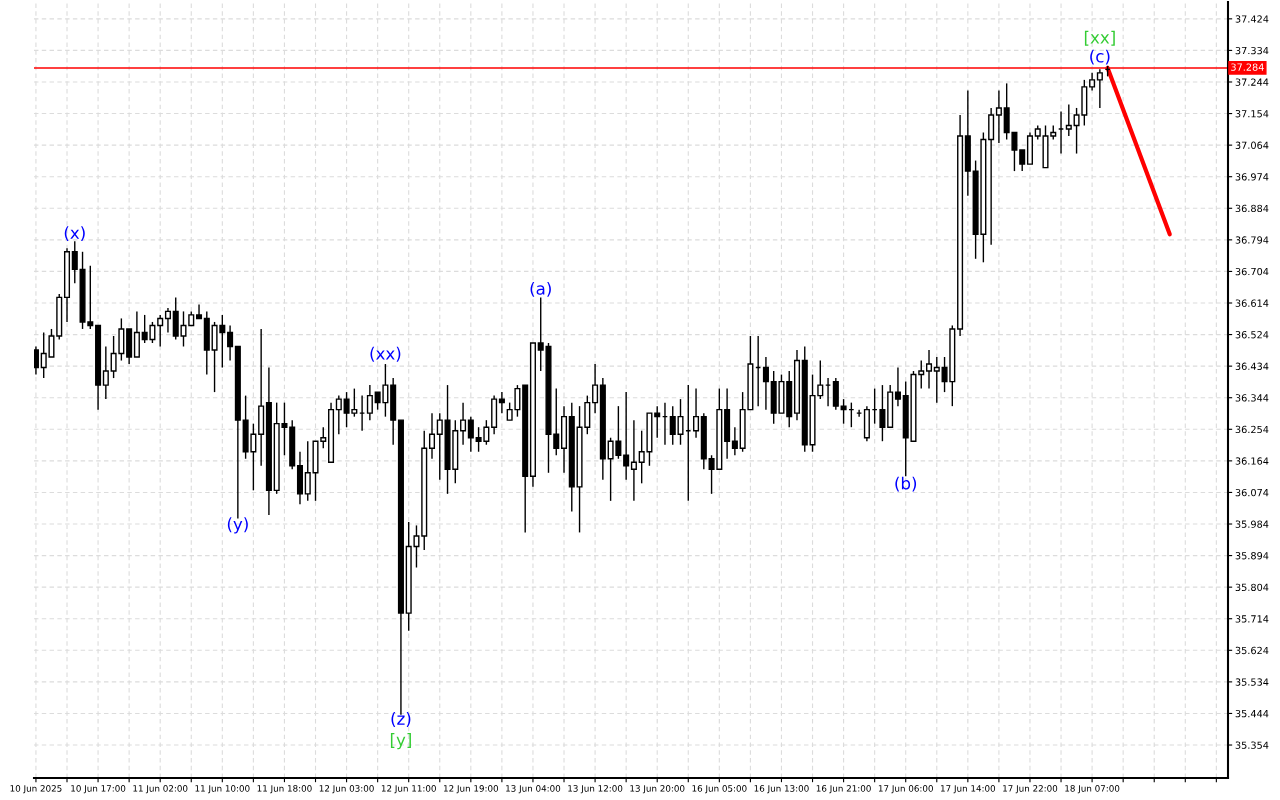 The image size is (1280, 800). What do you see at coordinates (540, 289) in the screenshot?
I see `annotation: (a)` at bounding box center [540, 289].